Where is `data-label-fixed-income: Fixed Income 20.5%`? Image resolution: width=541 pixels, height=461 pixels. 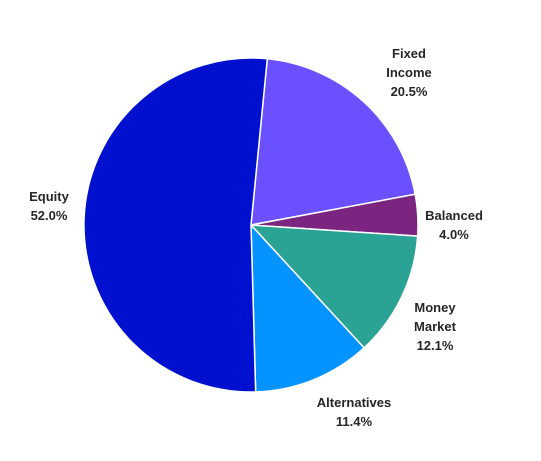
data-label-fixed-income: Fixed Income 20.5% is located at coordinates (409, 72).